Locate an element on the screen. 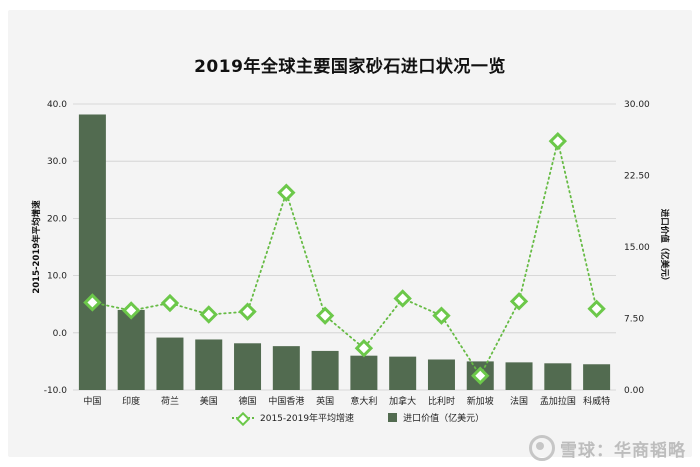 The width and height of the screenshot is (700, 467). category-label: 印度 is located at coordinates (131, 401).